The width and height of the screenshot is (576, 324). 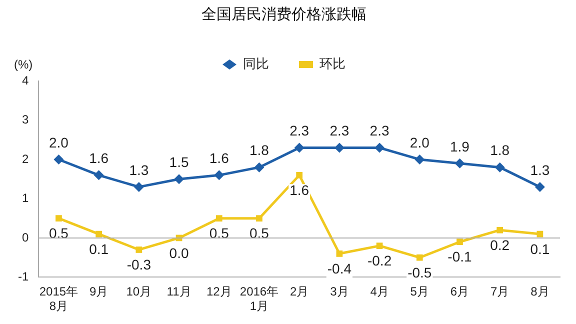 What do you see at coordinates (23, 277) in the screenshot?
I see `y-tick-label: -1` at bounding box center [23, 277].